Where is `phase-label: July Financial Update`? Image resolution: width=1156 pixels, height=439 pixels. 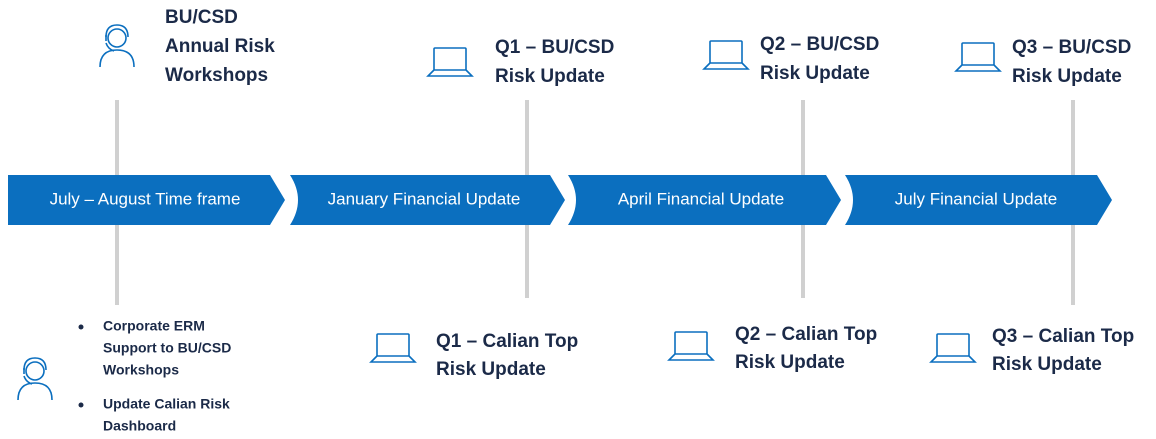
phase-label: July Financial Update is located at coordinates (976, 198).